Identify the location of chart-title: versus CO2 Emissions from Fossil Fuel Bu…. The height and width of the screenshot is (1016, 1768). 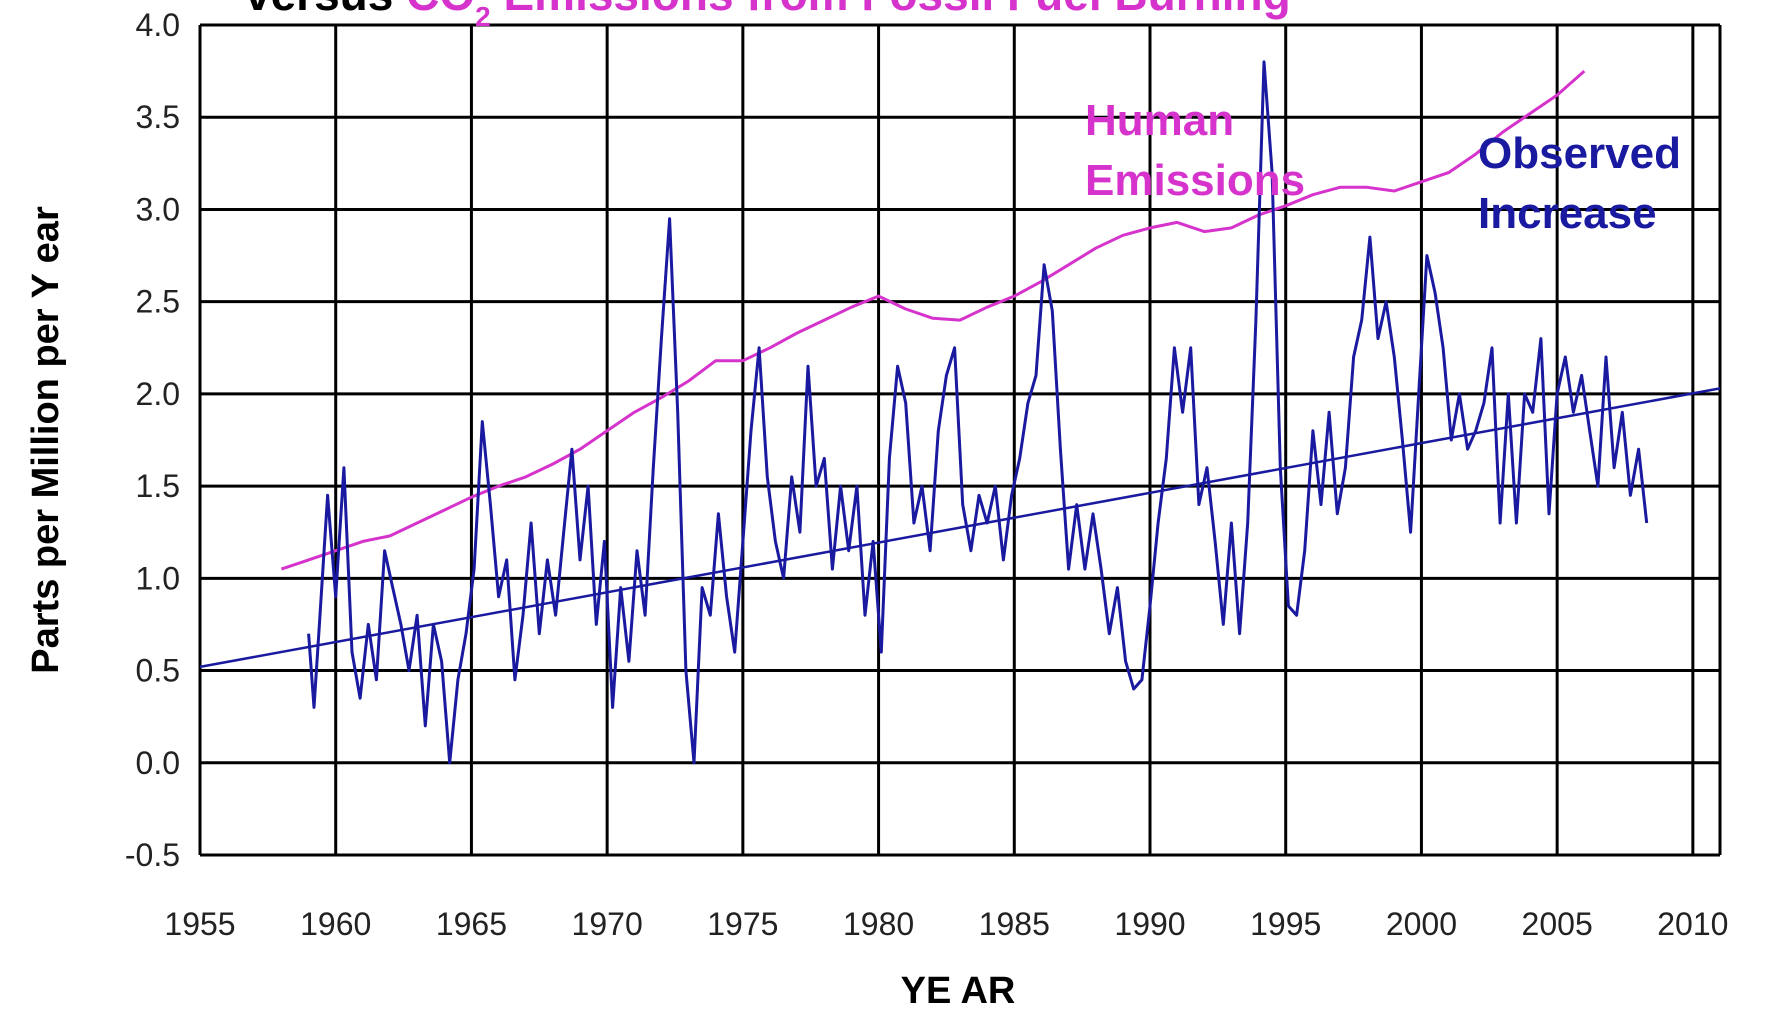
(768, 16).